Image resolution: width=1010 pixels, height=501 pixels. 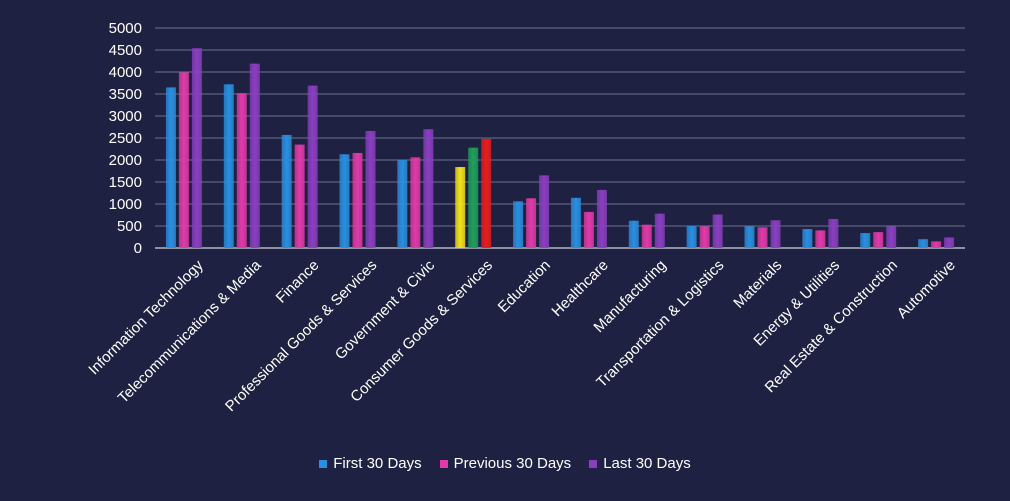 I want to click on y-tick-label: 2000, so click(x=125, y=160).